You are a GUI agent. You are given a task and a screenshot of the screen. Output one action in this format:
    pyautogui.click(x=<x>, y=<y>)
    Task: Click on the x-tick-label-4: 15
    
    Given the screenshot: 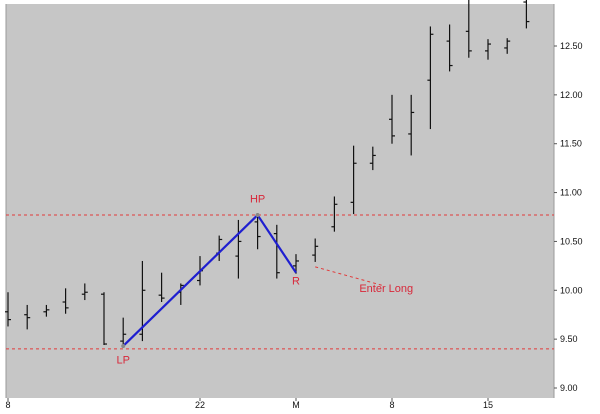 What is the action you would take?
    pyautogui.click(x=488, y=405)
    